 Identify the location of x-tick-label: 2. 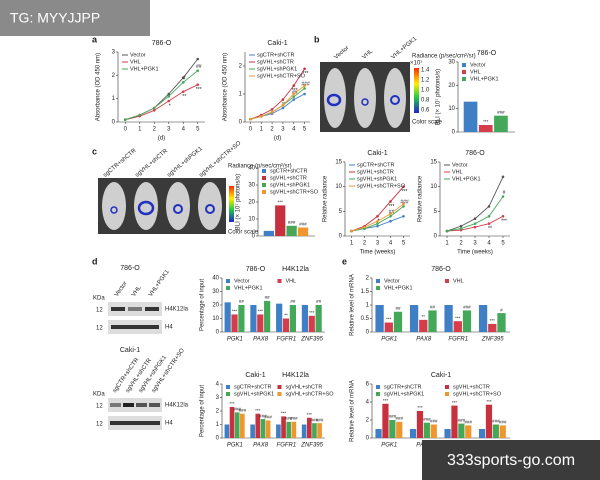
(461, 244).